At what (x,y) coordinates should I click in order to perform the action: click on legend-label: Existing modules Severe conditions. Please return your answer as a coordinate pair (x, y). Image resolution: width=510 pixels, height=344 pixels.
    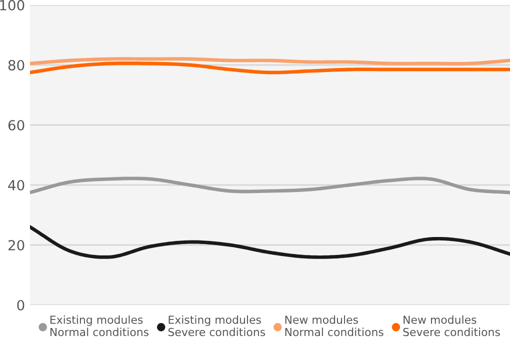
    Looking at the image, I should click on (217, 325).